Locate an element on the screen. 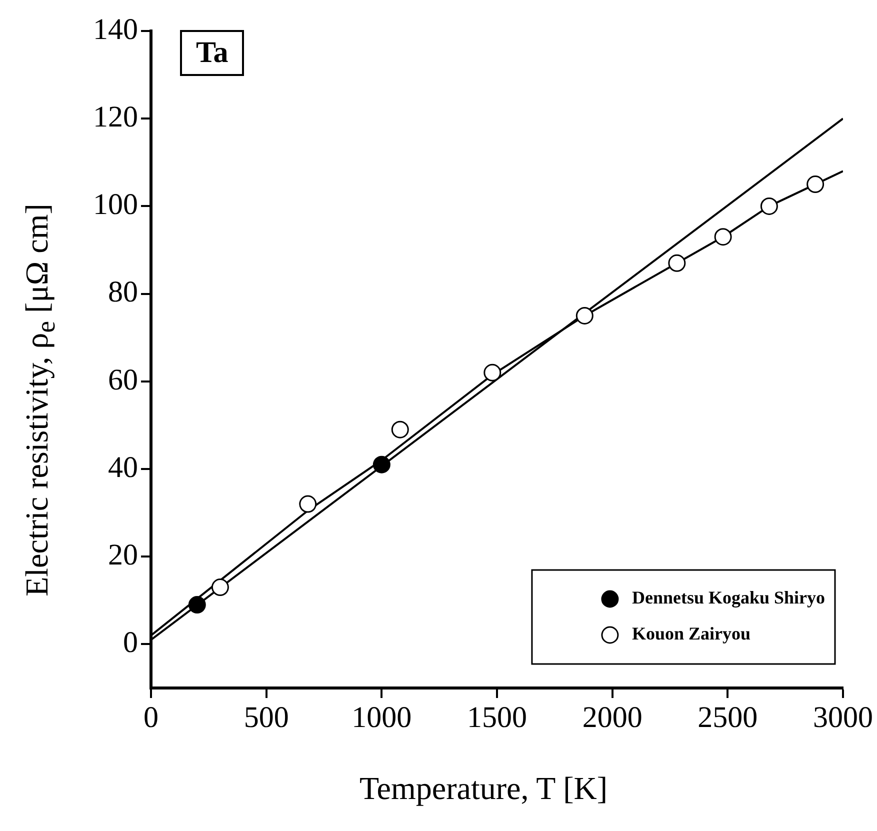  x-tick-label: 1500 is located at coordinates (497, 717).